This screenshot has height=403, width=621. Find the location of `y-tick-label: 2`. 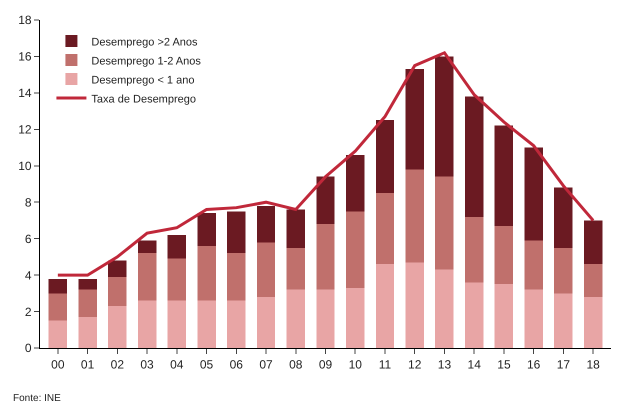

y-tick-label: 2 is located at coordinates (28, 311).